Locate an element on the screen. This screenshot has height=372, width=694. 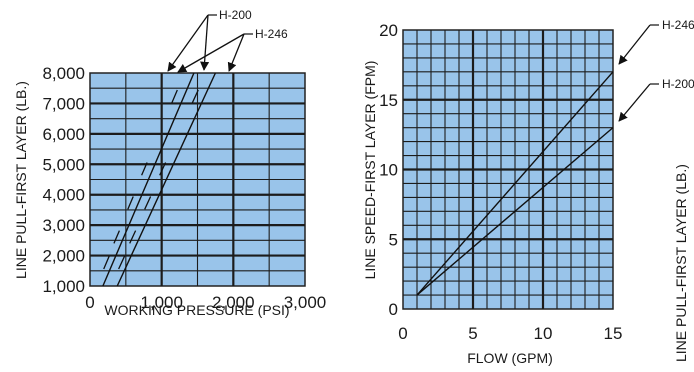
y-tick-label: 1,000 is located at coordinates (63, 286).